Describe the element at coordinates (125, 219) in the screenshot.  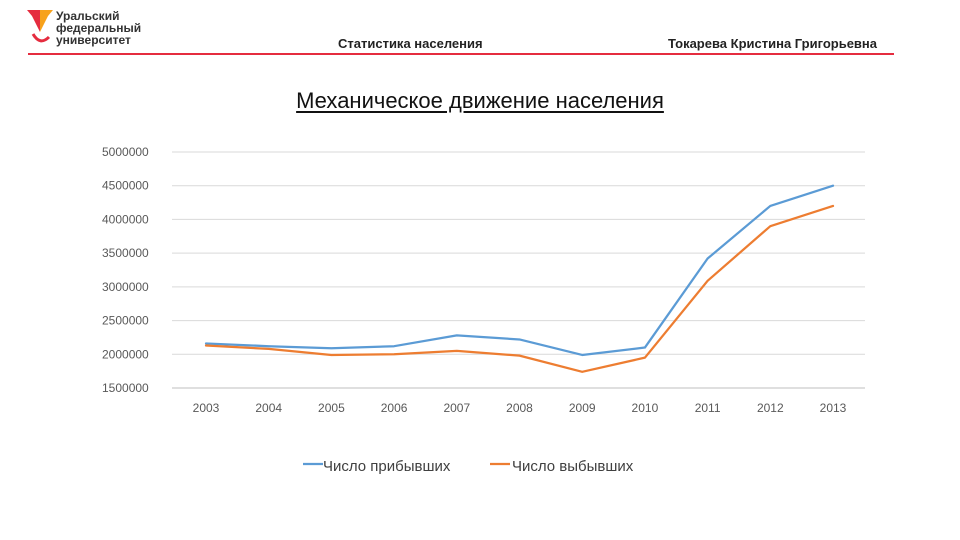
I see `y-tick-label: 4000000` at that location.